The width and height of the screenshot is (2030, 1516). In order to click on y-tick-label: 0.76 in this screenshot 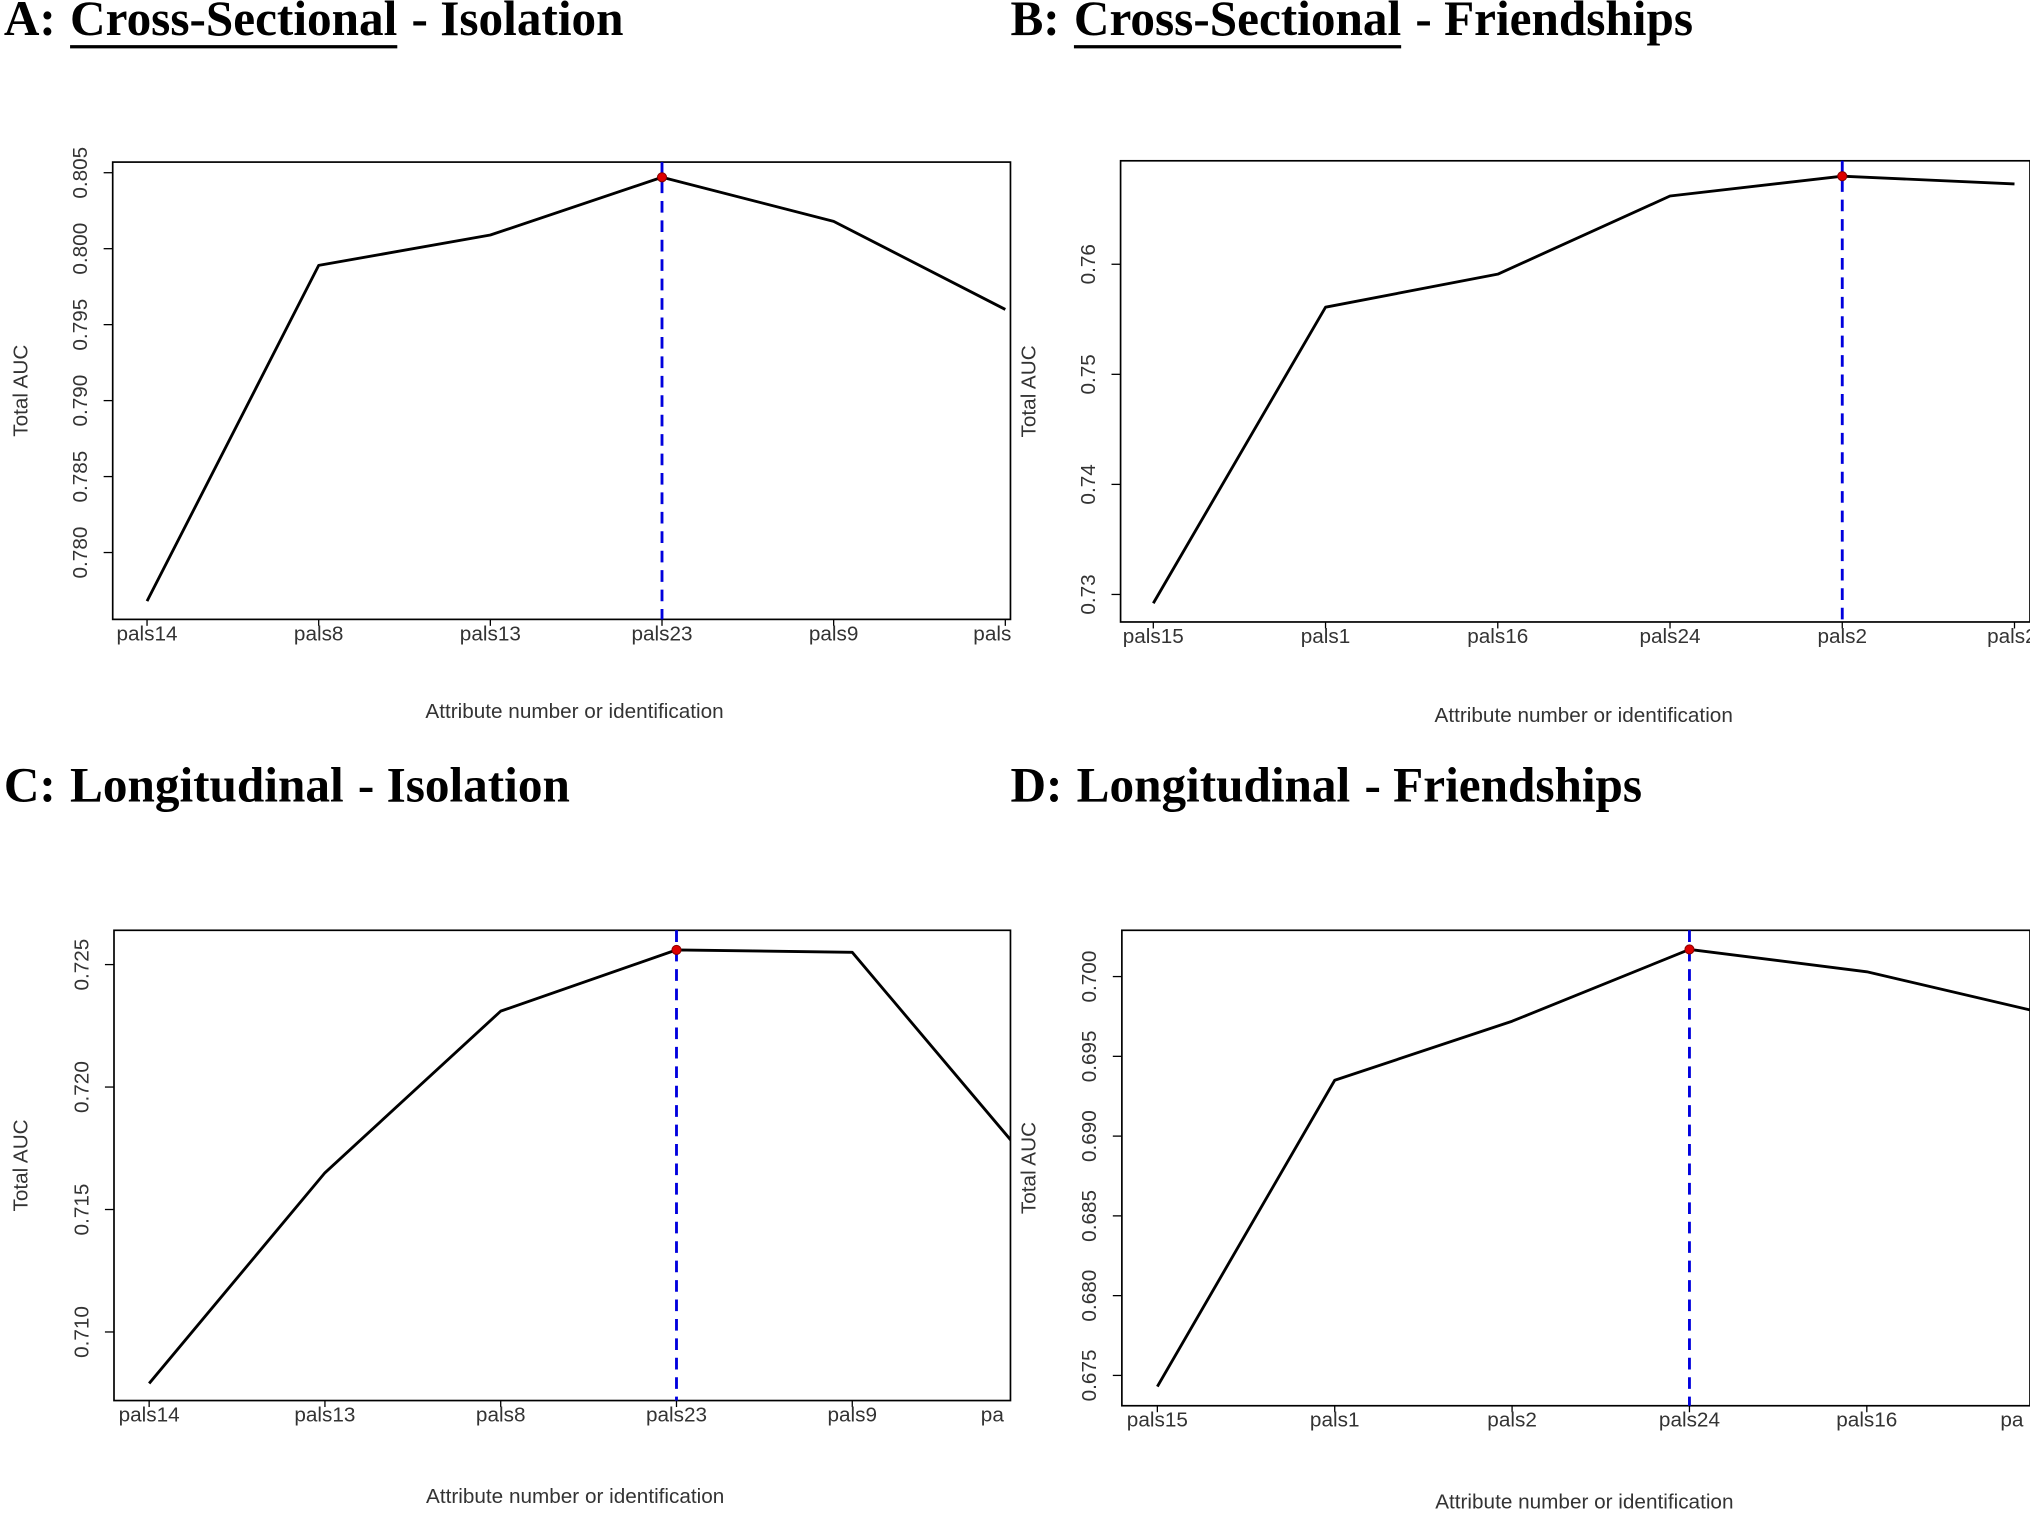, I will do `click(1088, 264)`.